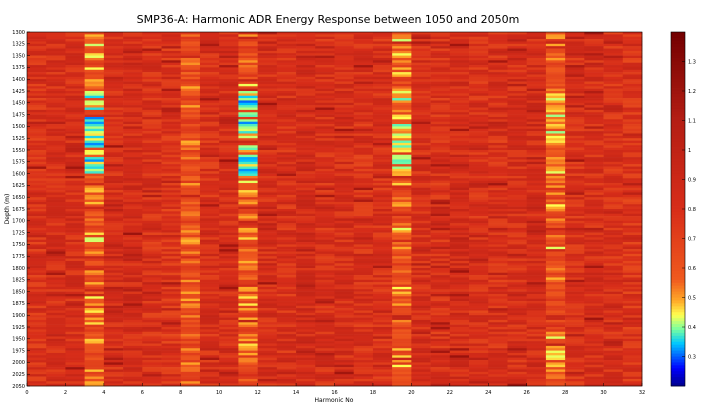 The image size is (703, 411). I want to click on y-tick-label: 1600, so click(18, 174).